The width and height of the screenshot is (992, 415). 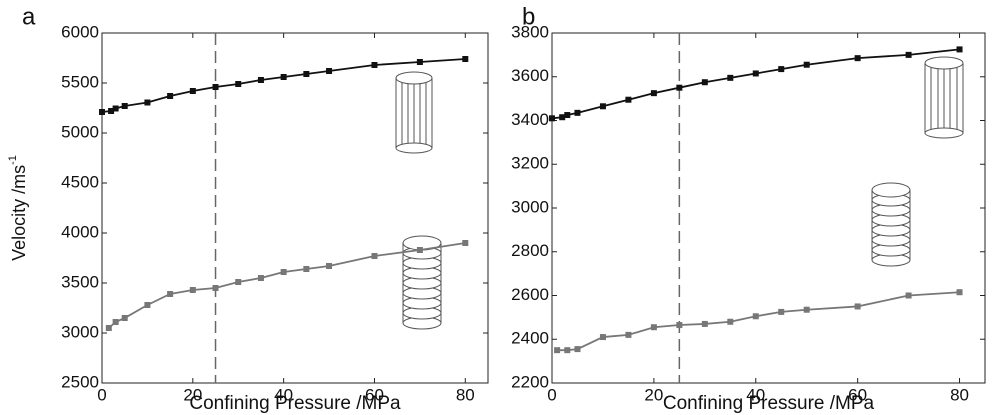 I want to click on y-tick-label: 2800, so click(x=530, y=250).